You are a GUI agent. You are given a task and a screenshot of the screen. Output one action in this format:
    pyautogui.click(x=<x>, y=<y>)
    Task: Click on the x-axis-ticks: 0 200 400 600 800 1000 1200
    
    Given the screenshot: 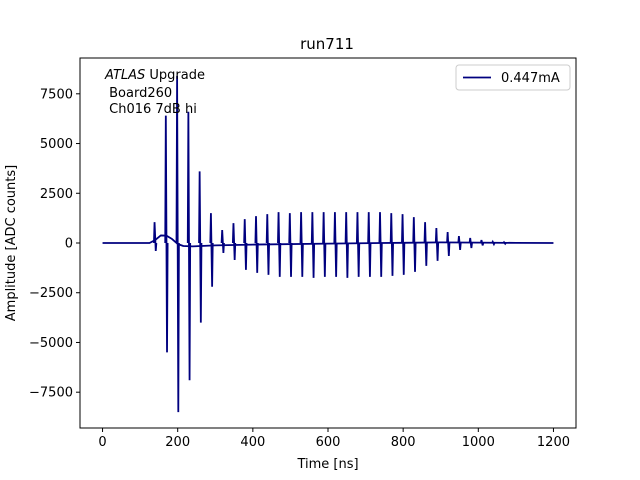 What is the action you would take?
    pyautogui.click(x=334, y=439)
    